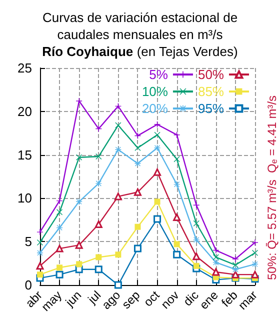  What do you see at coordinates (211, 108) in the screenshot?
I see `legend-label: 95%` at bounding box center [211, 108].